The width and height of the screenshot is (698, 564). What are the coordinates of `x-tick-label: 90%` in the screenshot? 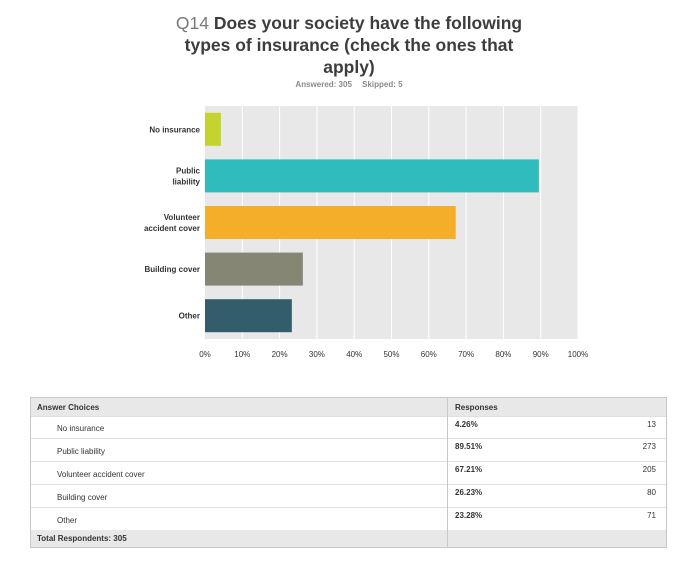 It's located at (541, 354).